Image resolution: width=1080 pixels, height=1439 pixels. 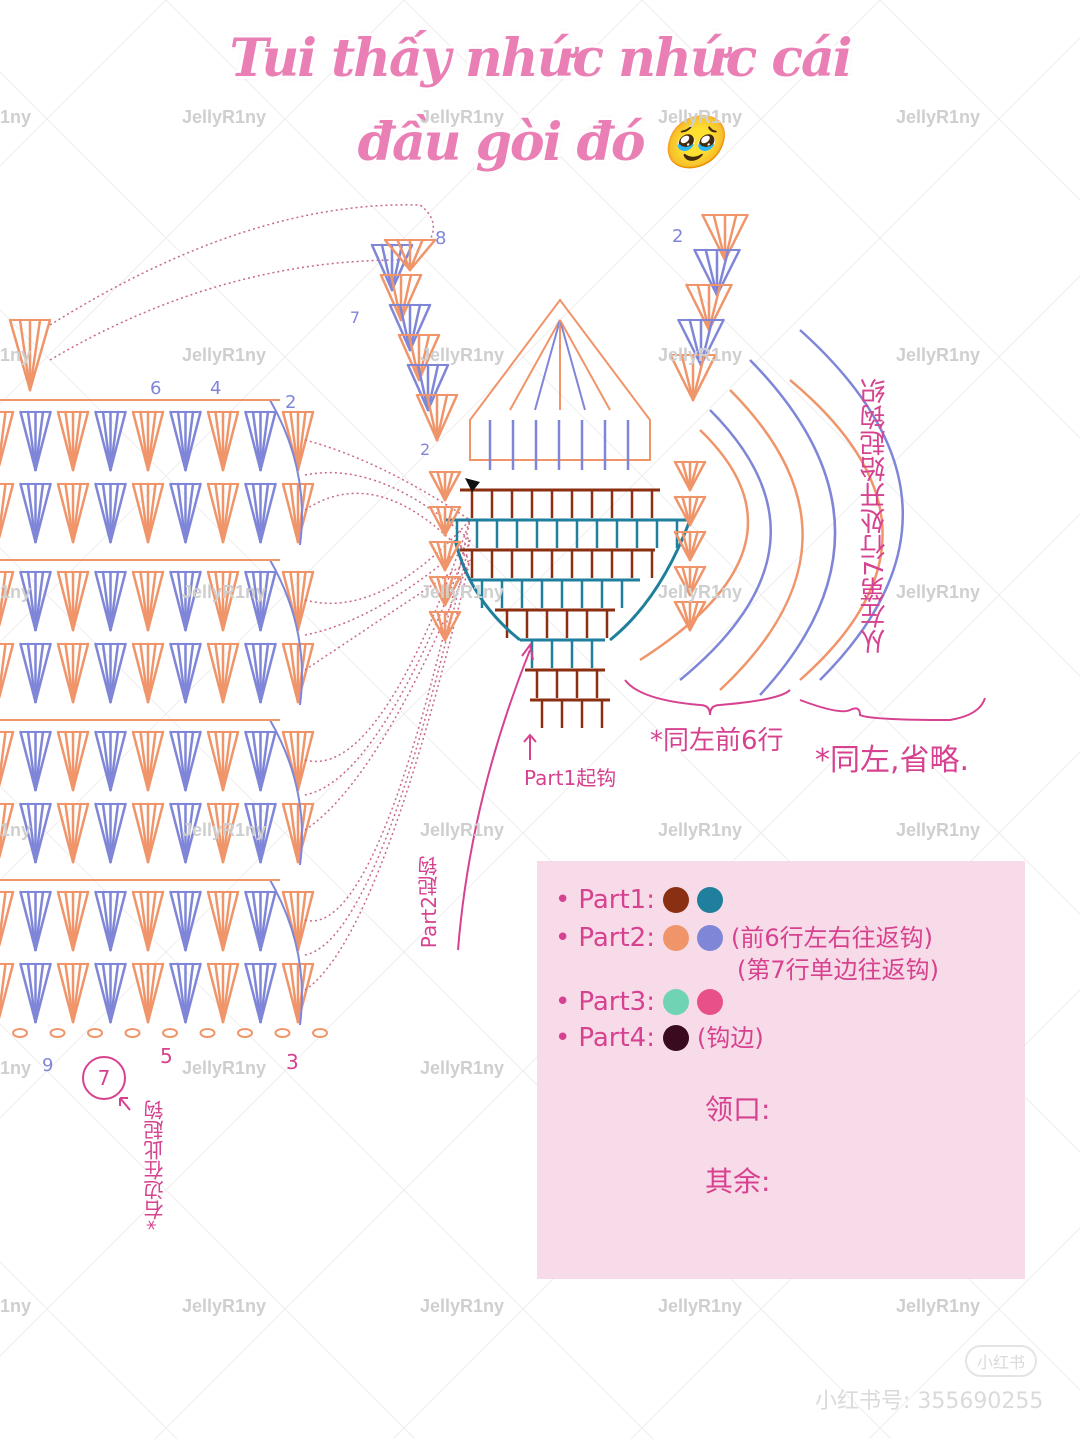 What do you see at coordinates (208, 1231) in the screenshot?
I see `background-grid-line` at bounding box center [208, 1231].